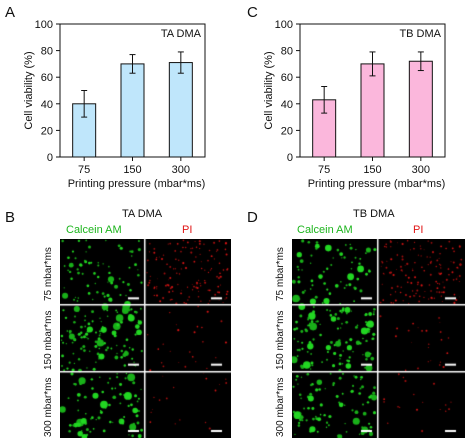 Image resolution: width=471 pixels, height=443 pixels. Describe the element at coordinates (252, 217) in the screenshot. I see `panel-label-d: D` at that location.